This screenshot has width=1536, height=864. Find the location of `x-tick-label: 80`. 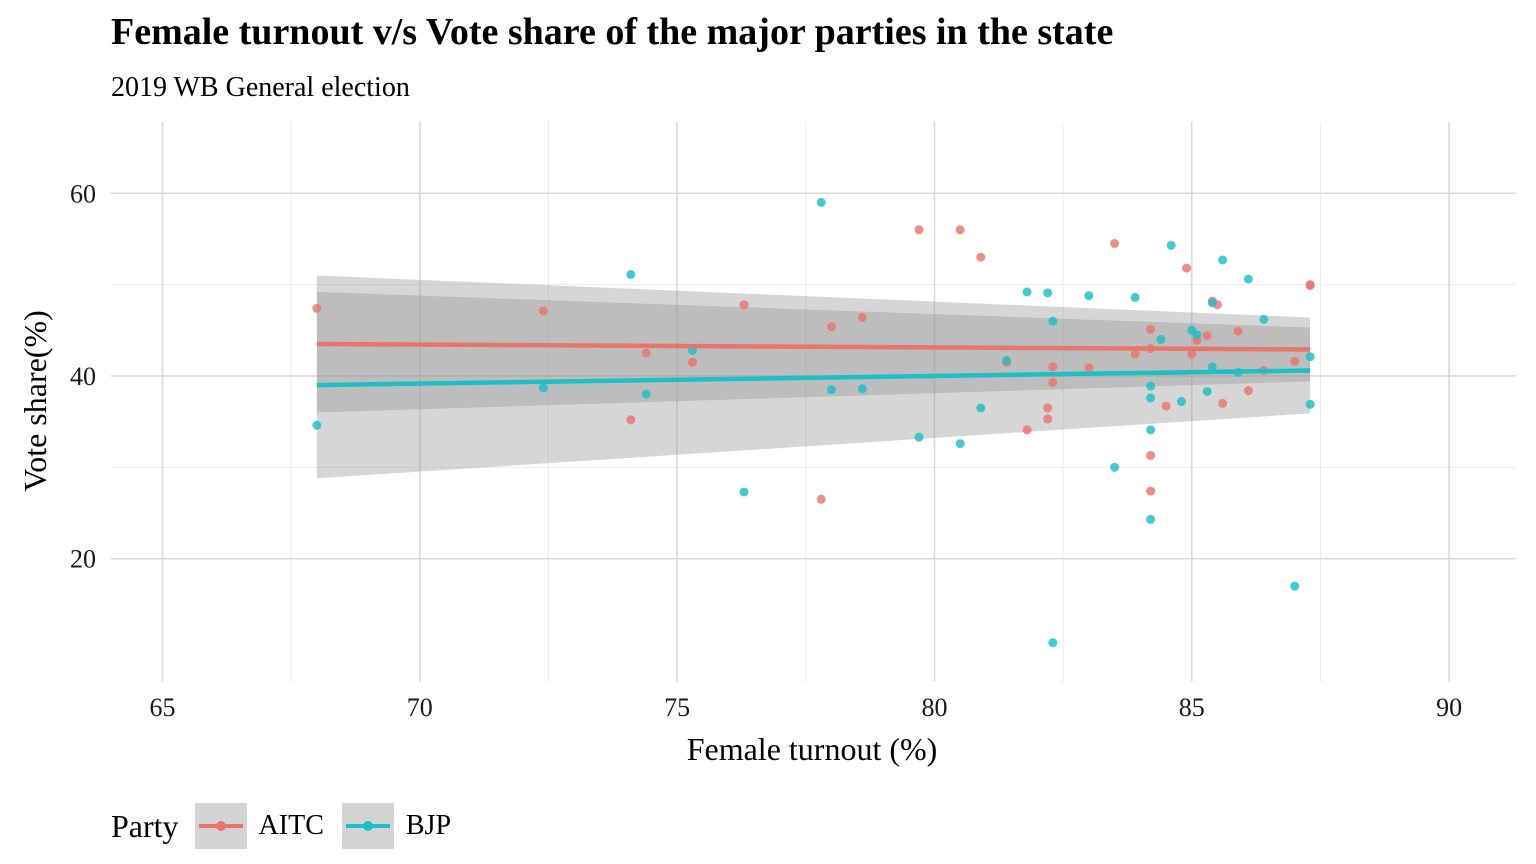

x-tick-label: 80 is located at coordinates (934, 707).